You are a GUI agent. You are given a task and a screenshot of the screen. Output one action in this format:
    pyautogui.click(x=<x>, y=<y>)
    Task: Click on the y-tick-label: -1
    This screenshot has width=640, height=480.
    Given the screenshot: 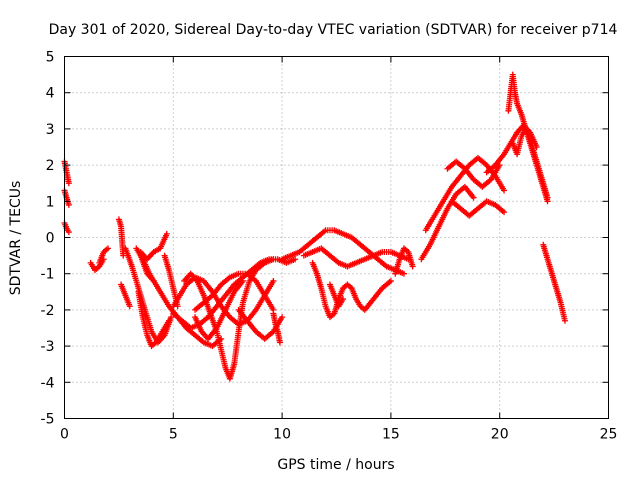 What is the action you would take?
    pyautogui.click(x=48, y=275)
    